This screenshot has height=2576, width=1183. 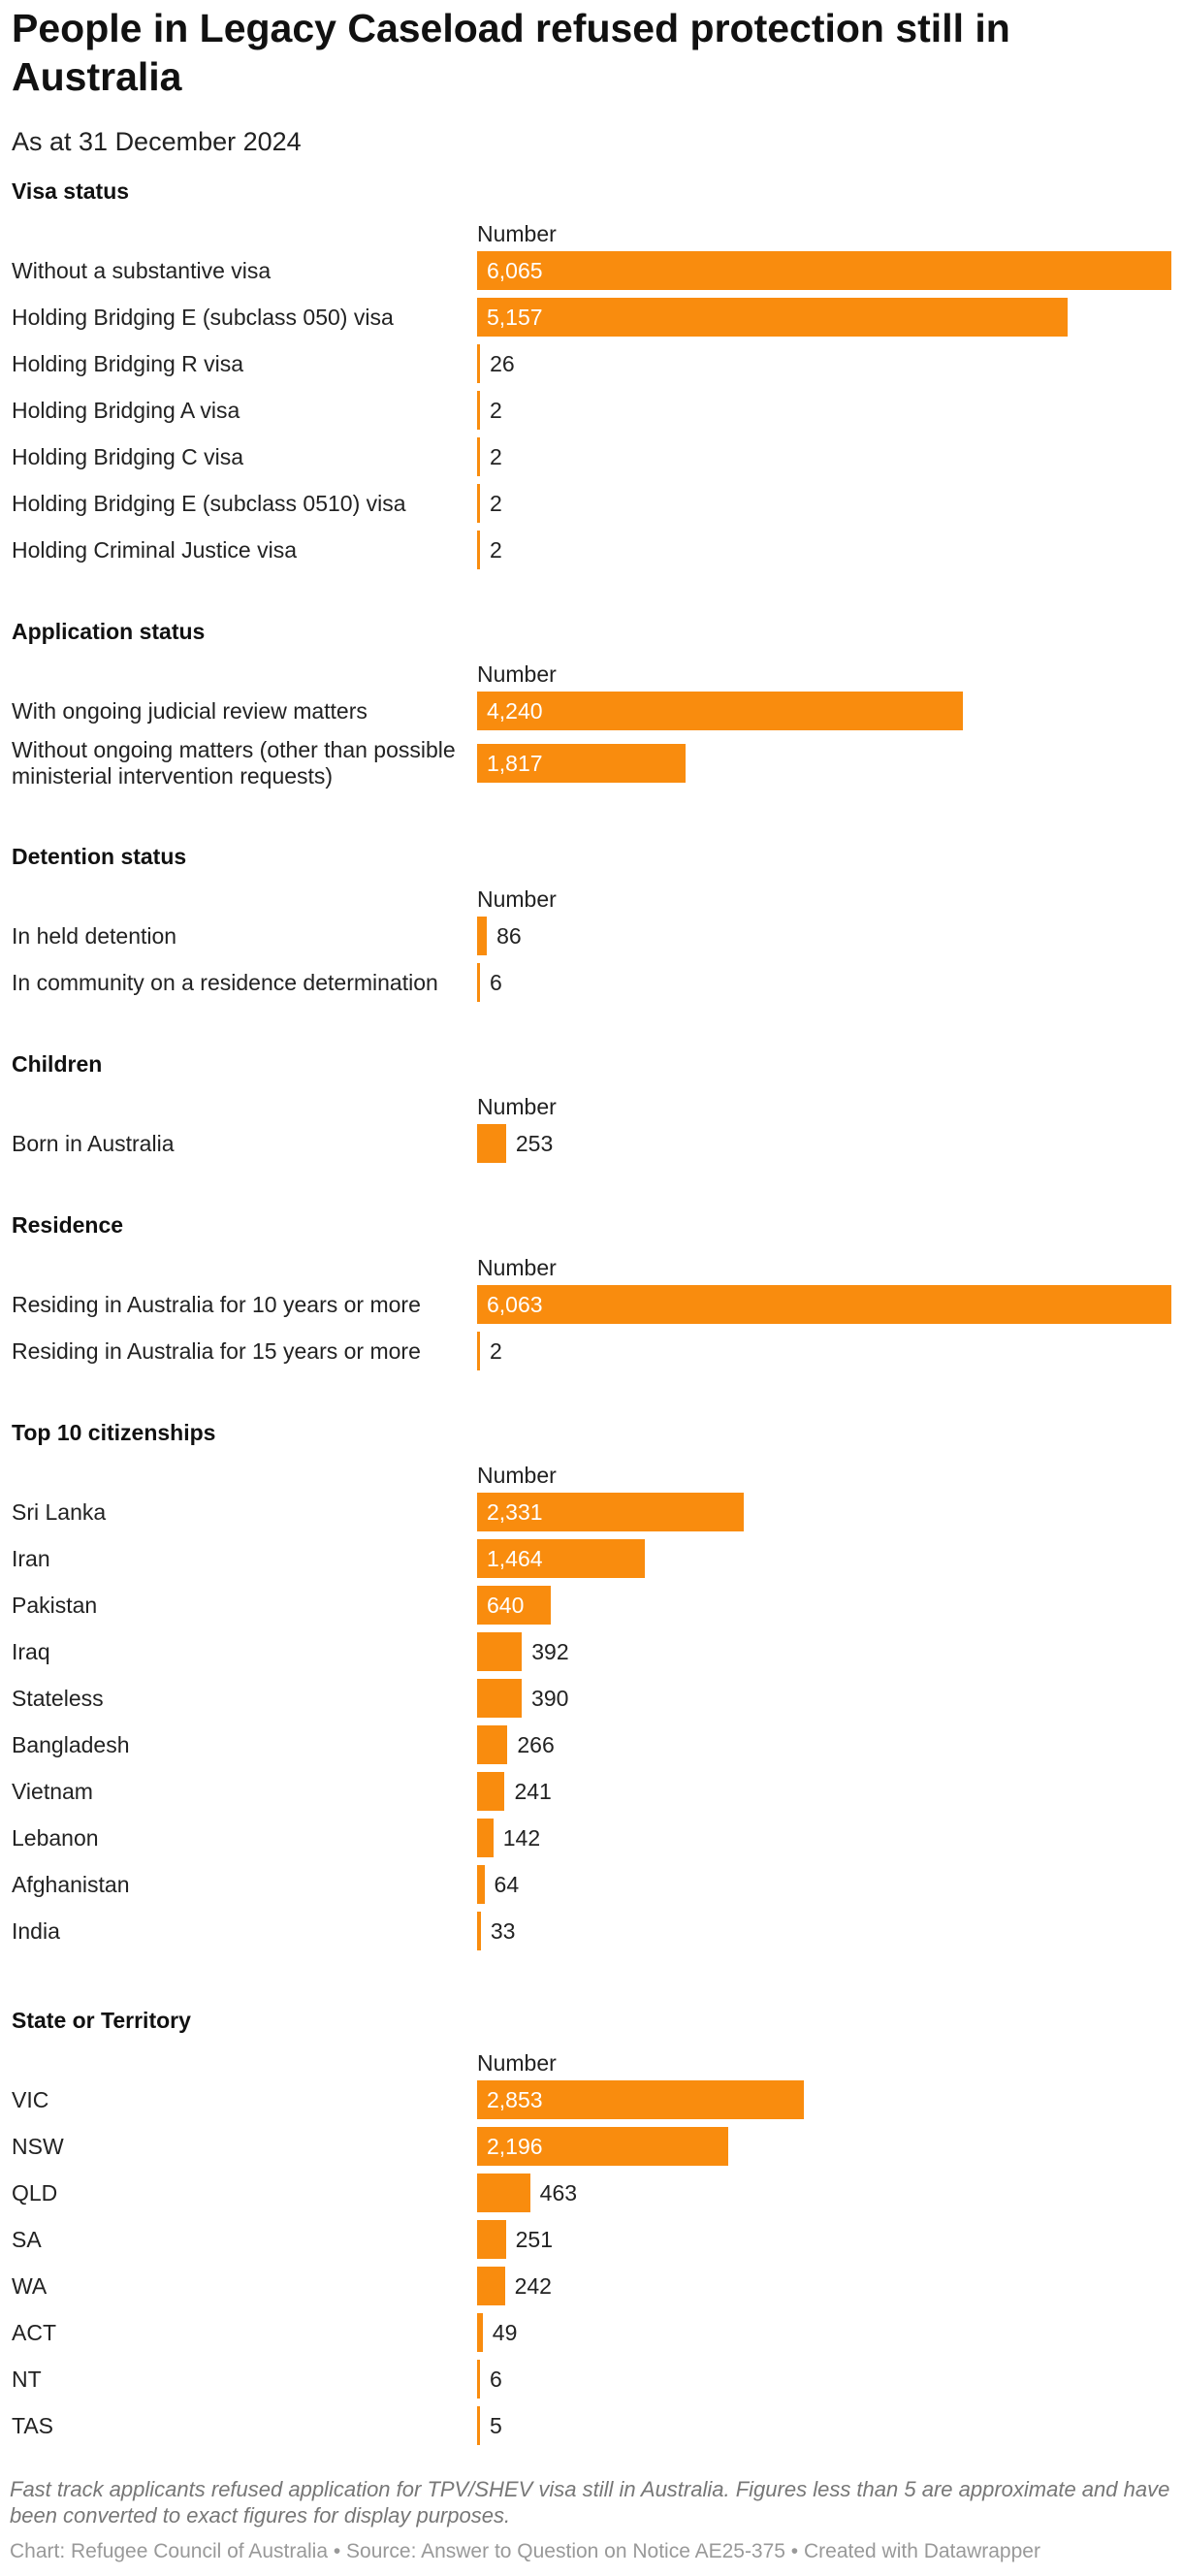 What do you see at coordinates (71, 1744) in the screenshot?
I see `category-label: Bangladesh` at bounding box center [71, 1744].